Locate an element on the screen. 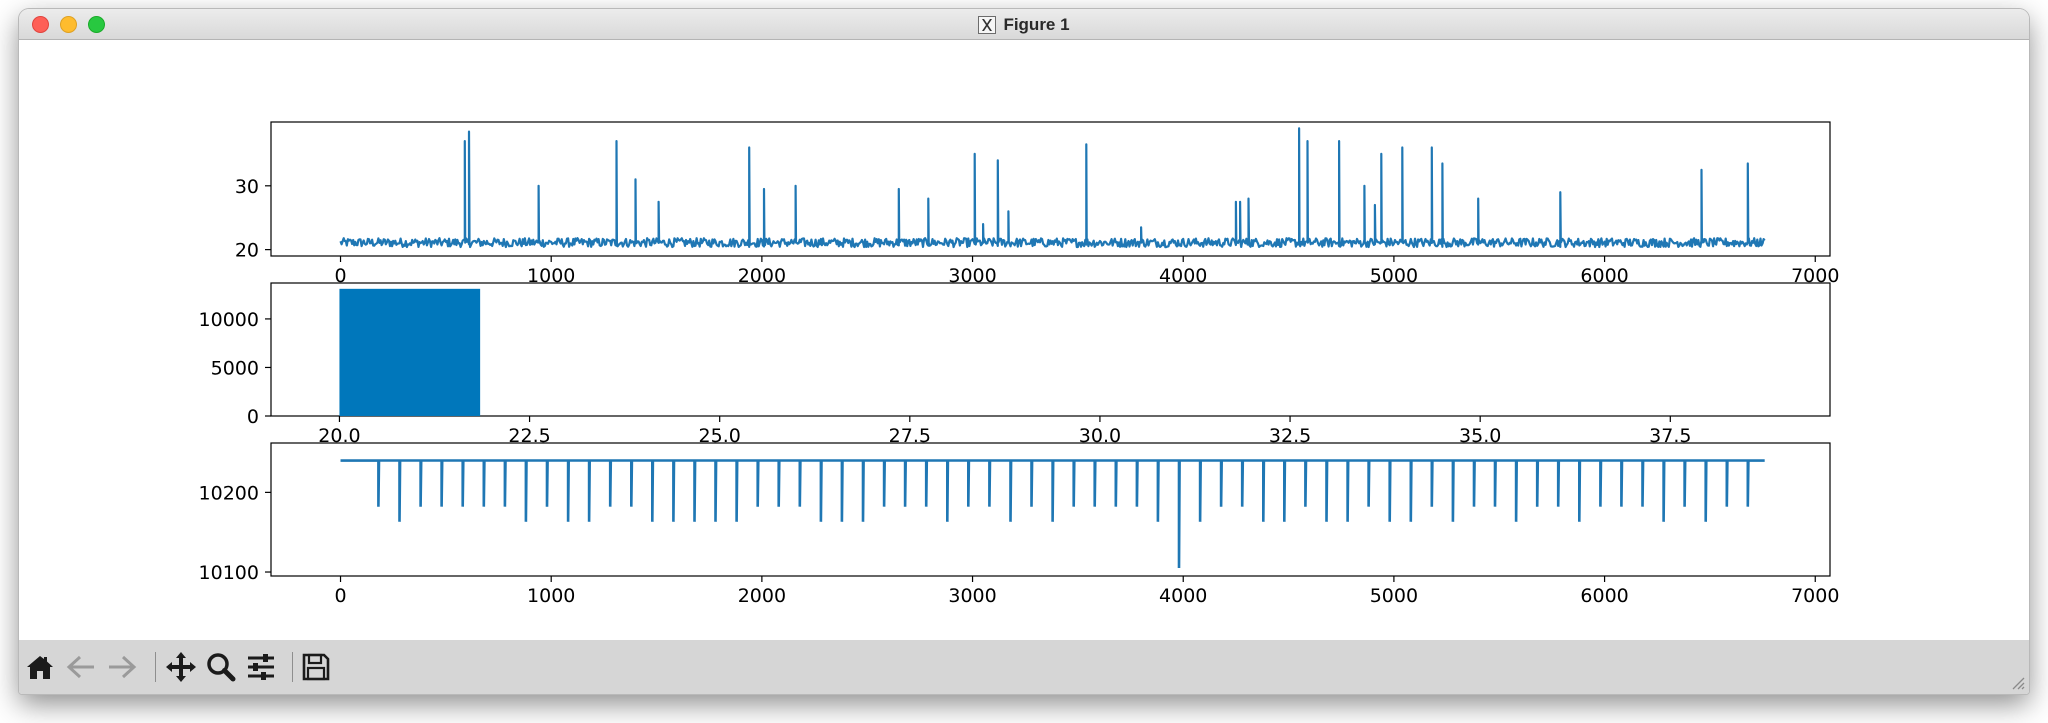  x-tick-label: 25.0 is located at coordinates (720, 436).